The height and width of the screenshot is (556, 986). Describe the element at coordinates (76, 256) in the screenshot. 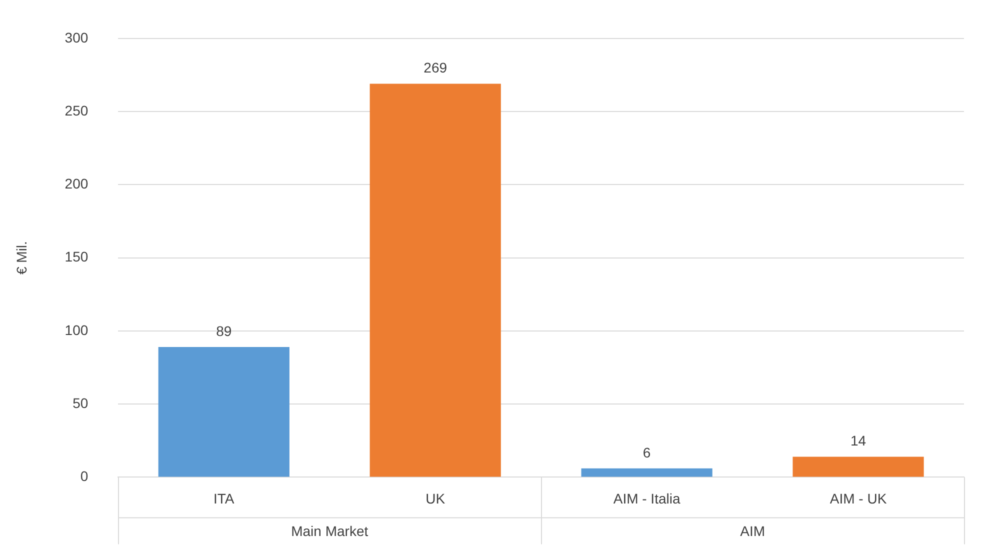

I see `y-tick-label: 150` at that location.